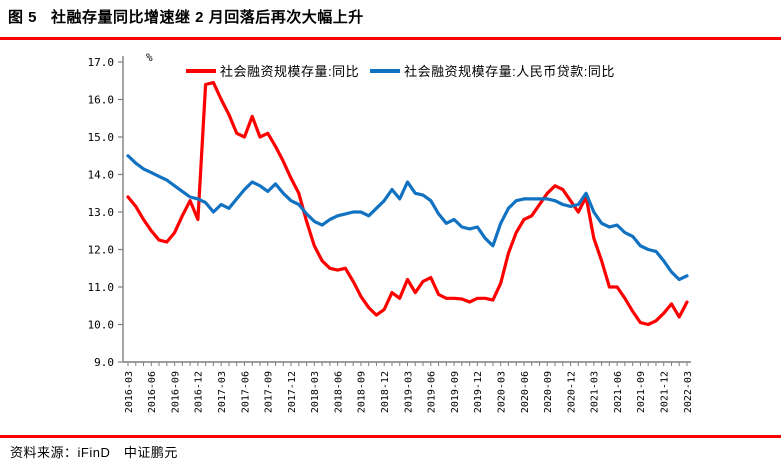  Describe the element at coordinates (501, 392) in the screenshot. I see `x-tick-label: 2020-03` at that location.